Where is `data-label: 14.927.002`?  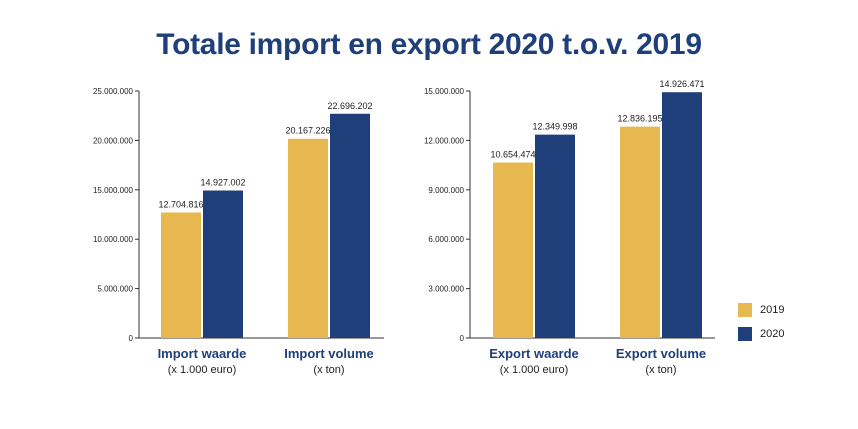
data-label: 14.927.002 is located at coordinates (222, 183).